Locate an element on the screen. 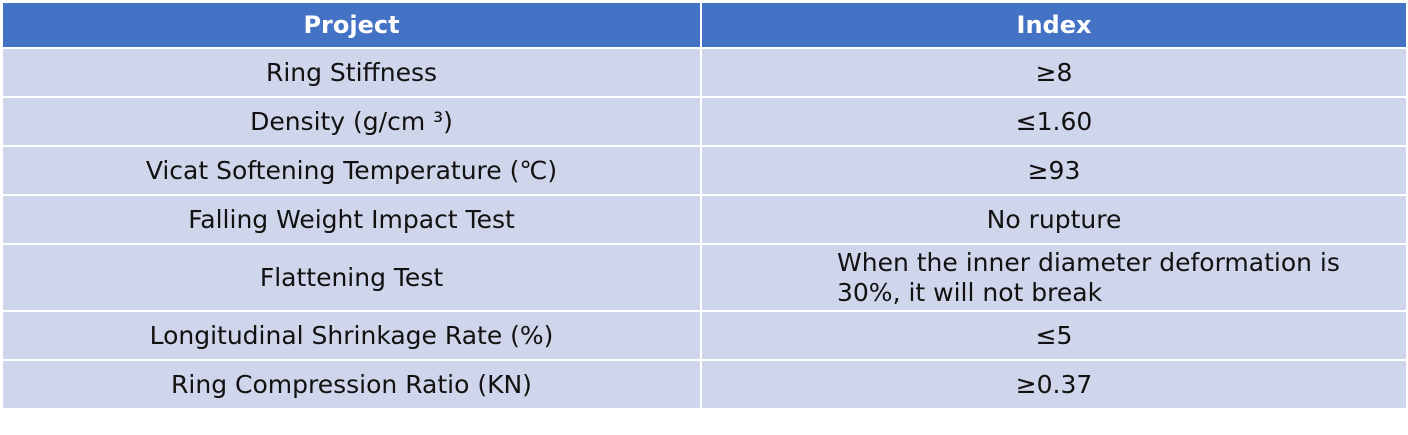 This screenshot has width=1408, height=435. cell-index: ≥0.37 is located at coordinates (1053, 383).